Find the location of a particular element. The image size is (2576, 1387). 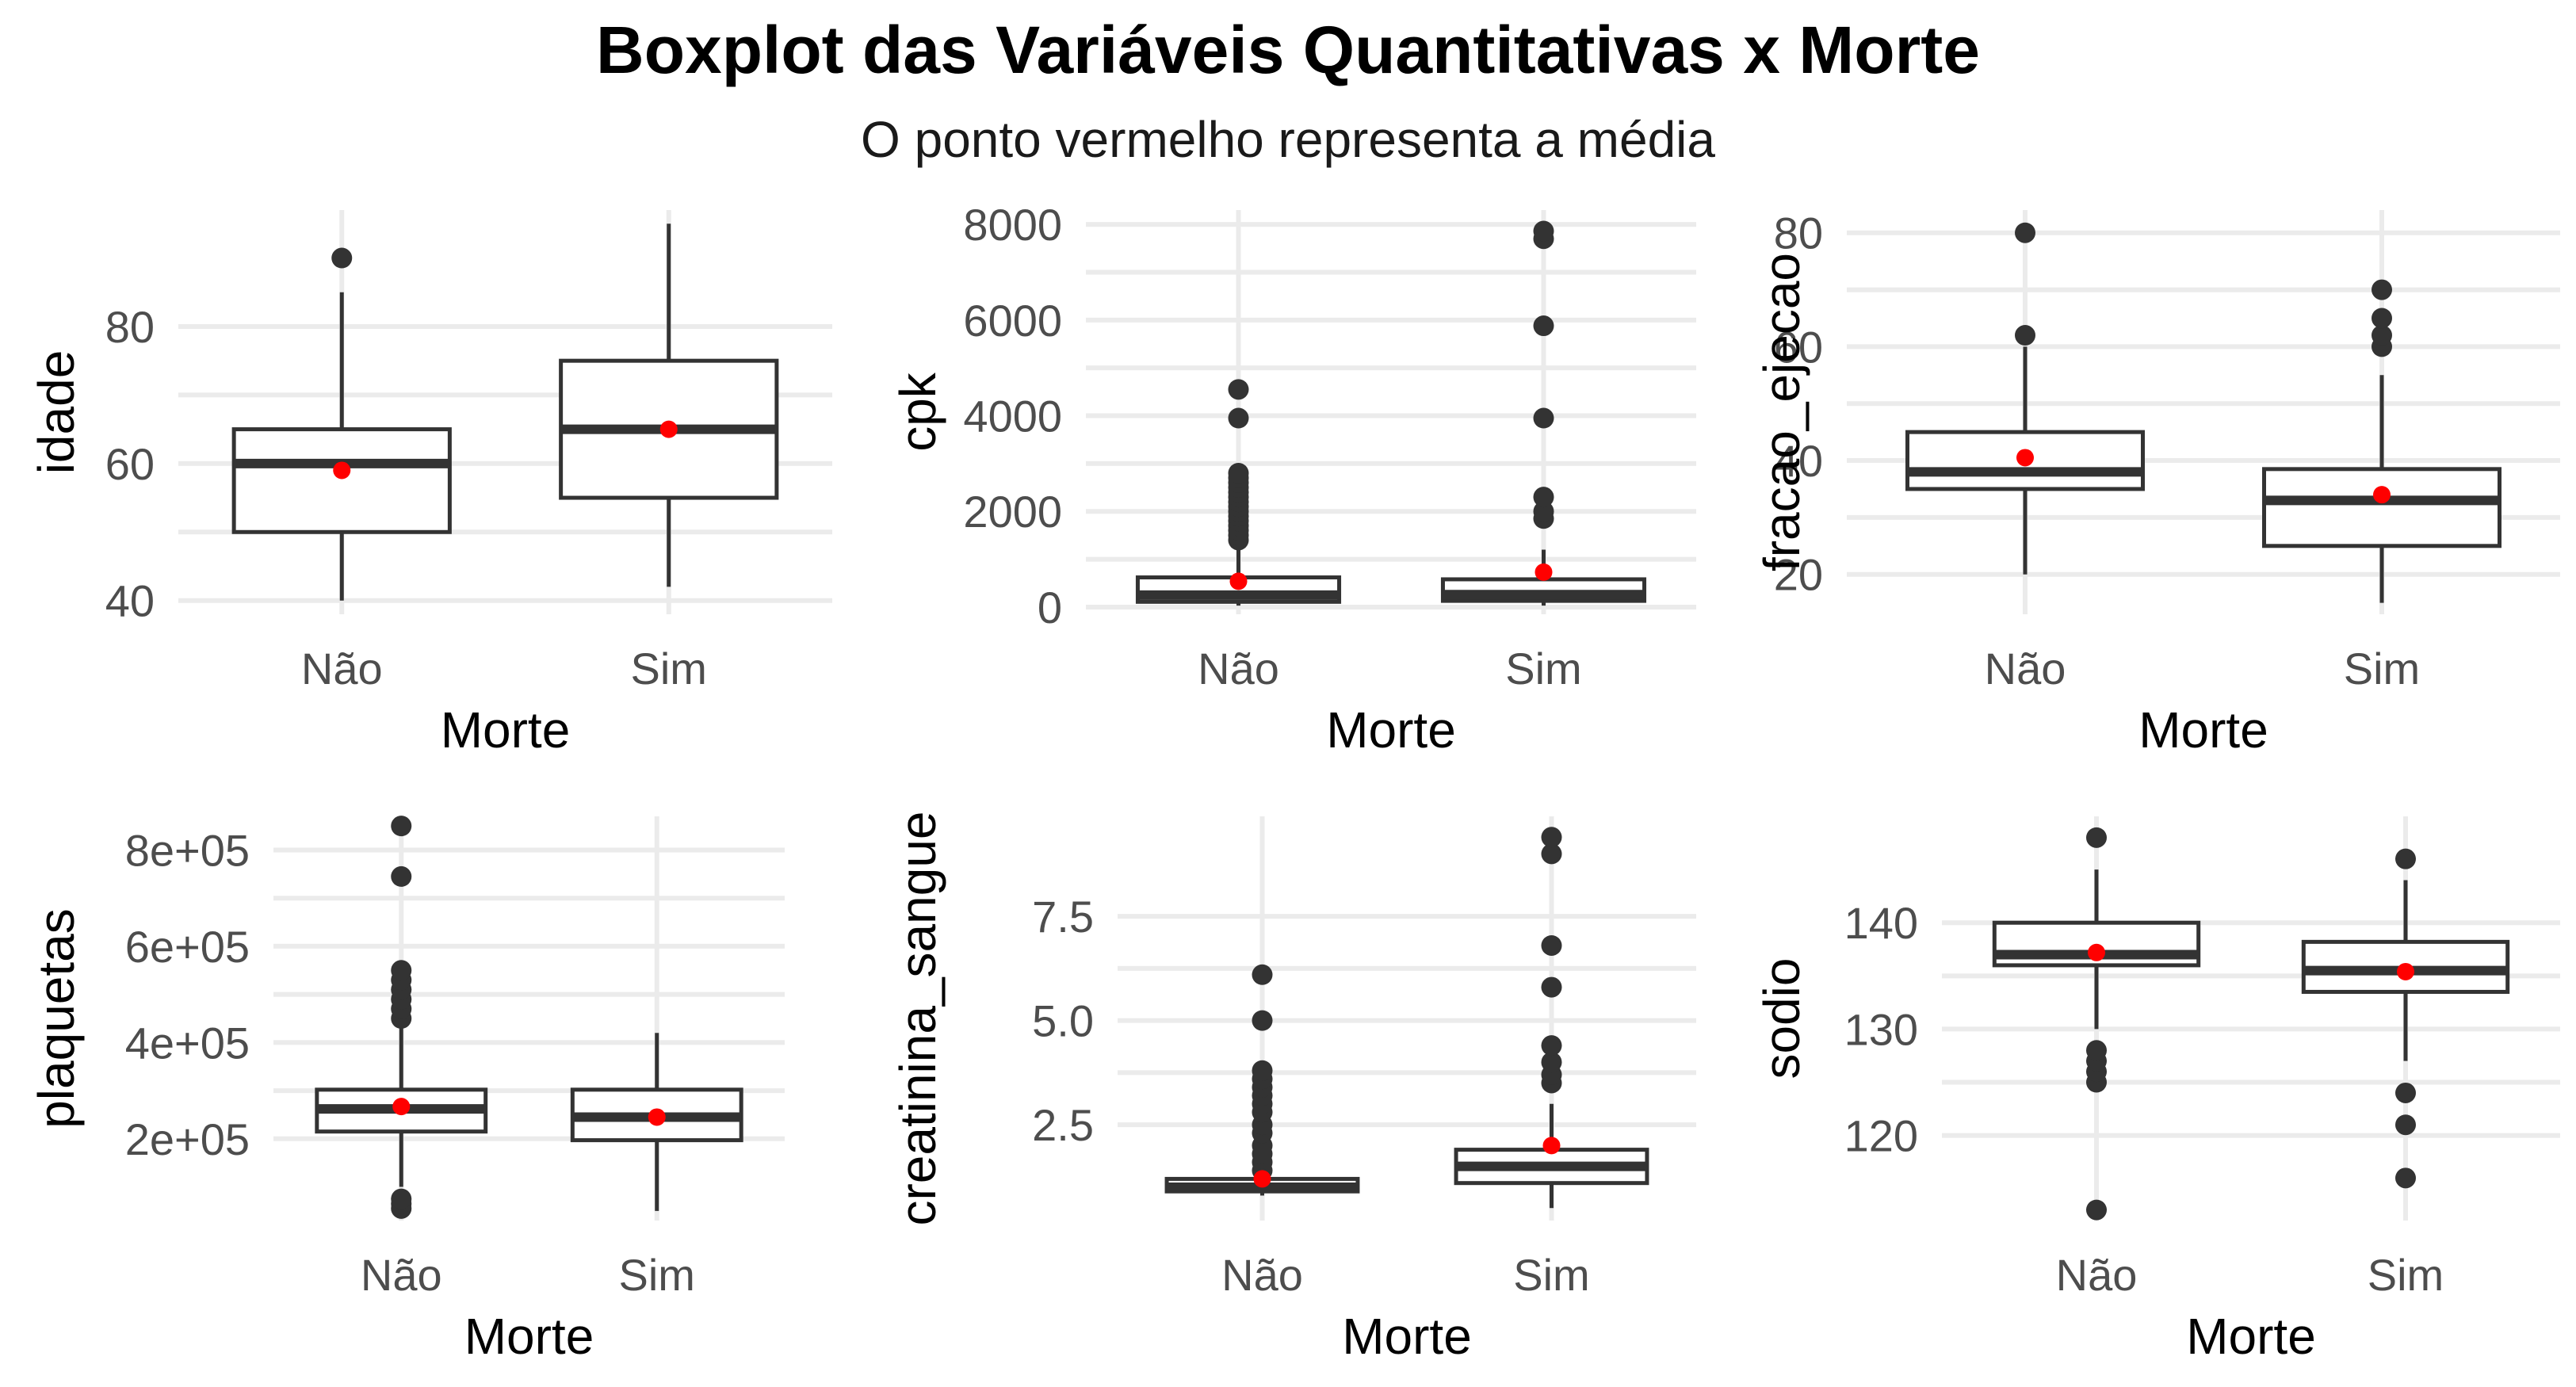

y-tick-label: 80 is located at coordinates (1798, 233).